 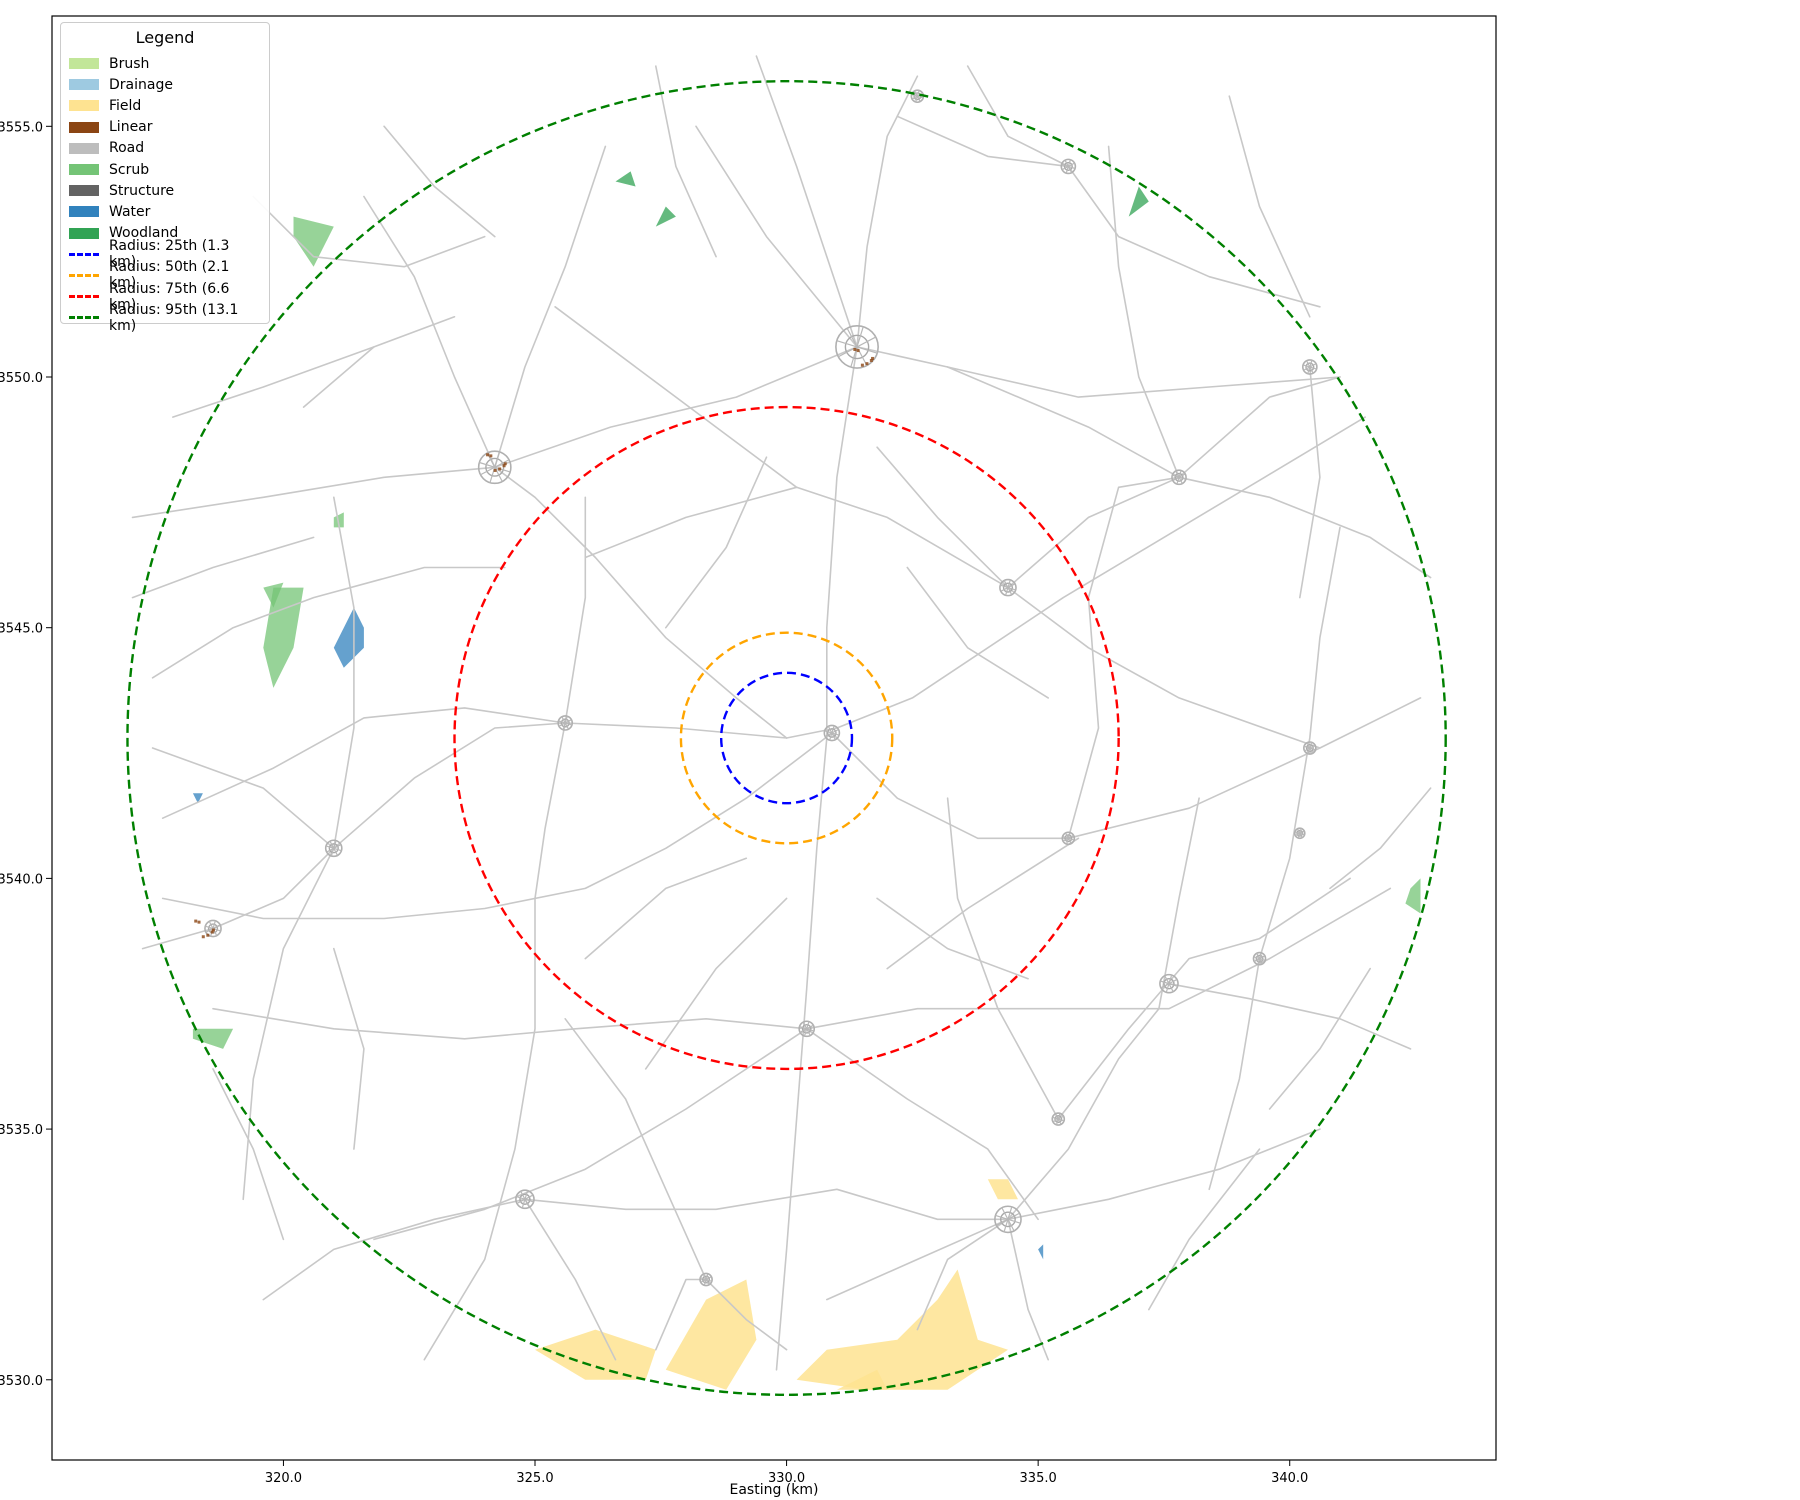 What do you see at coordinates (144, 233) in the screenshot?
I see `legend-item-label: Woodland` at bounding box center [144, 233].